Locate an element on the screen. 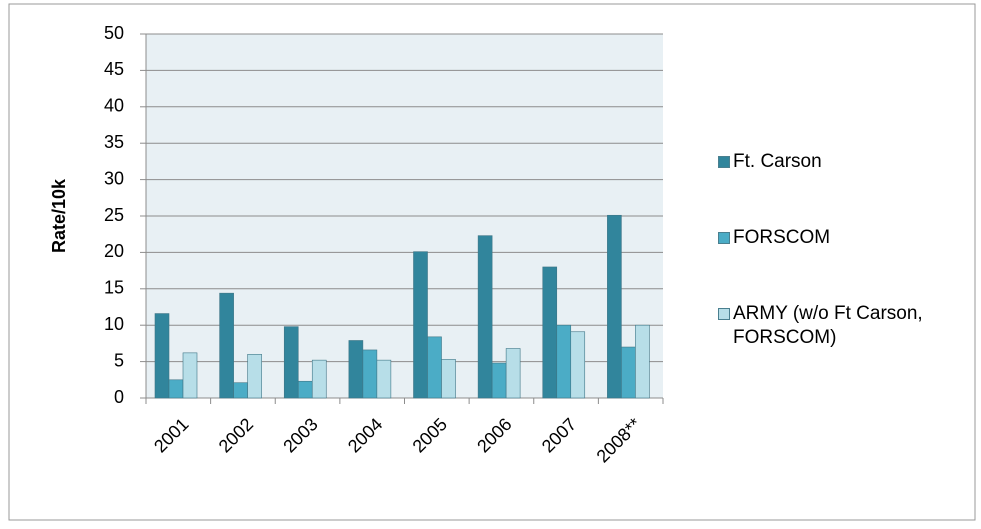 Image resolution: width=981 pixels, height=529 pixels. y-tick-label: 40 is located at coordinates (114, 106).